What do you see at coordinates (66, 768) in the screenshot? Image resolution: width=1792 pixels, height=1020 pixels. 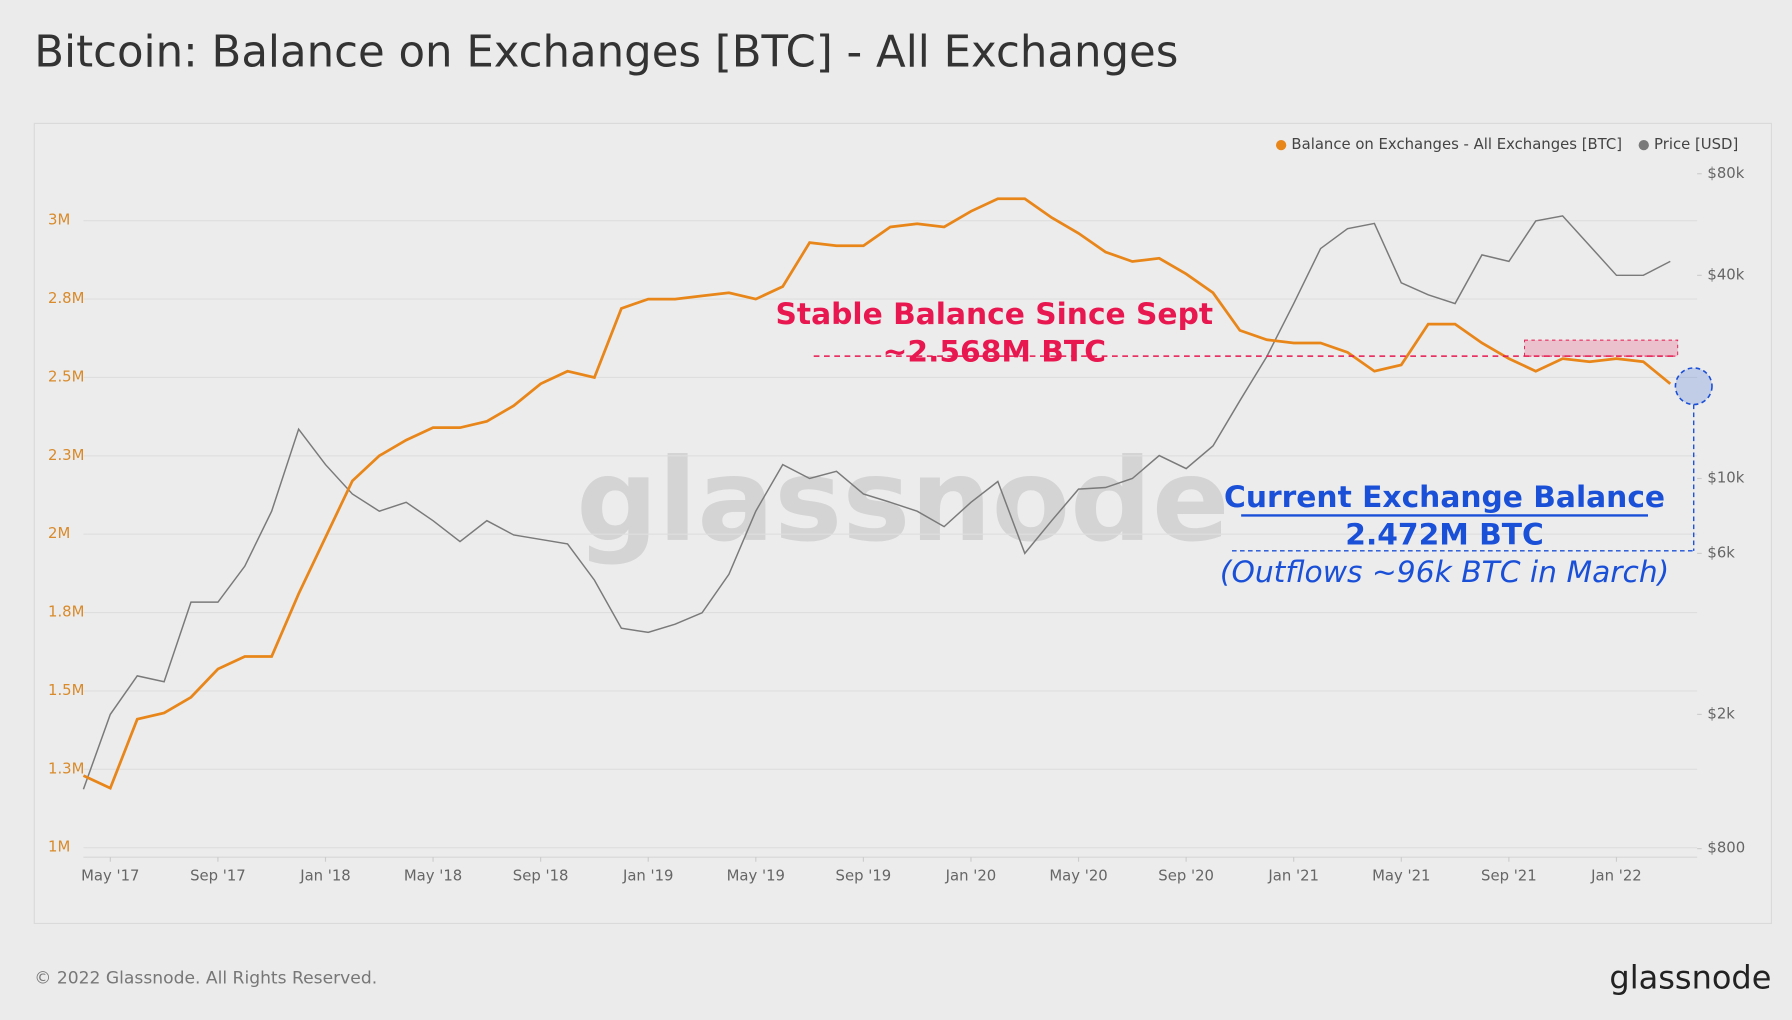 I see `y-tick-label: 1.3M` at bounding box center [66, 768].